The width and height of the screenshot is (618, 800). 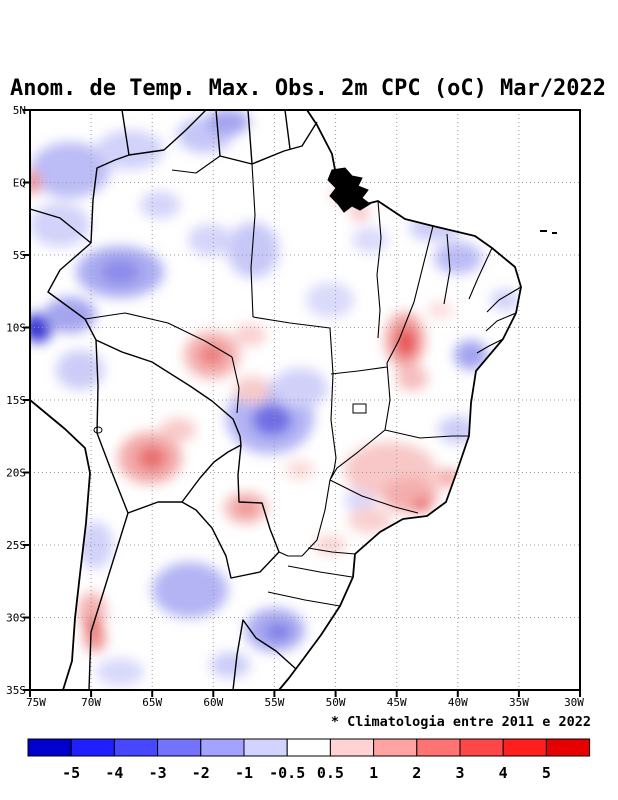 What do you see at coordinates (158, 773) in the screenshot?
I see `colorbar-label: -3` at bounding box center [158, 773].